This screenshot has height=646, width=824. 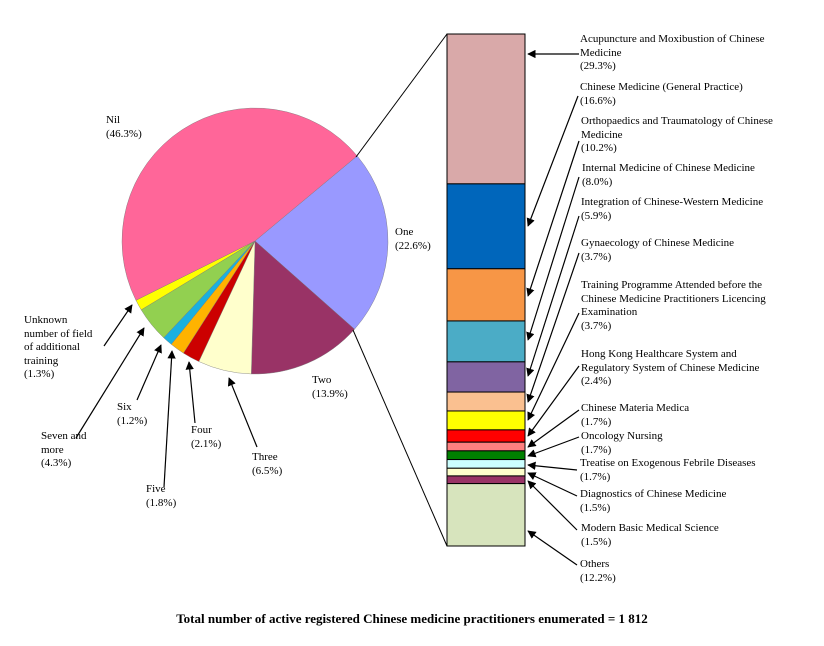 What do you see at coordinates (486, 377) in the screenshot?
I see `bar-segment-integration-of-chinese-western-medicine` at bounding box center [486, 377].